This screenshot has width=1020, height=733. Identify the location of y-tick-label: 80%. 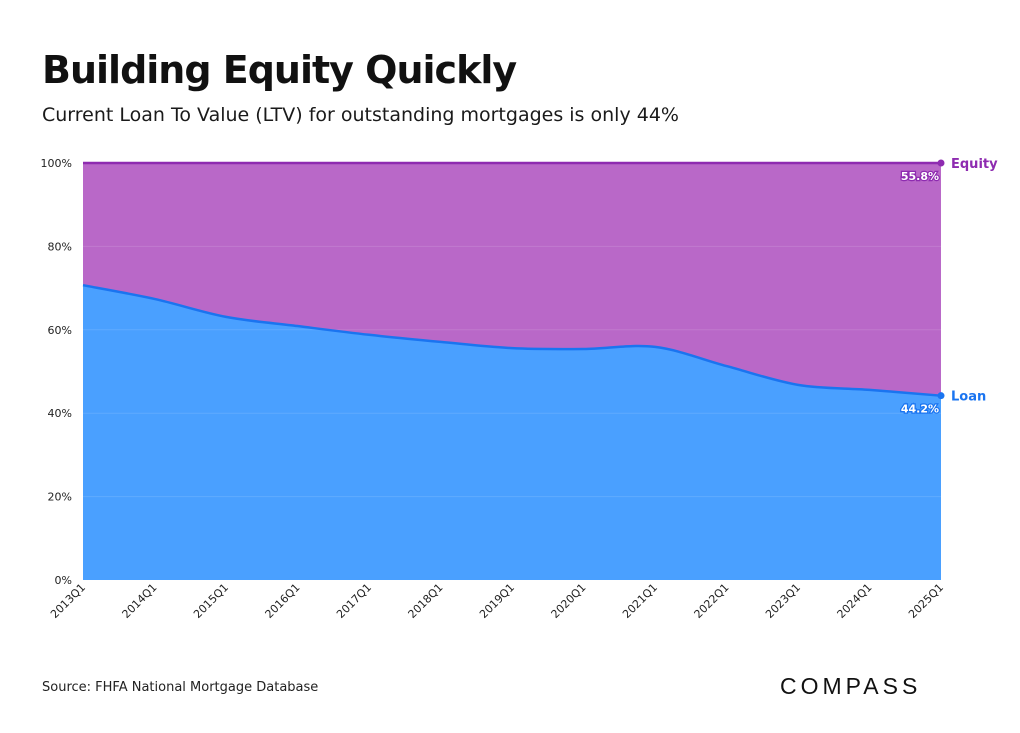
(60, 246).